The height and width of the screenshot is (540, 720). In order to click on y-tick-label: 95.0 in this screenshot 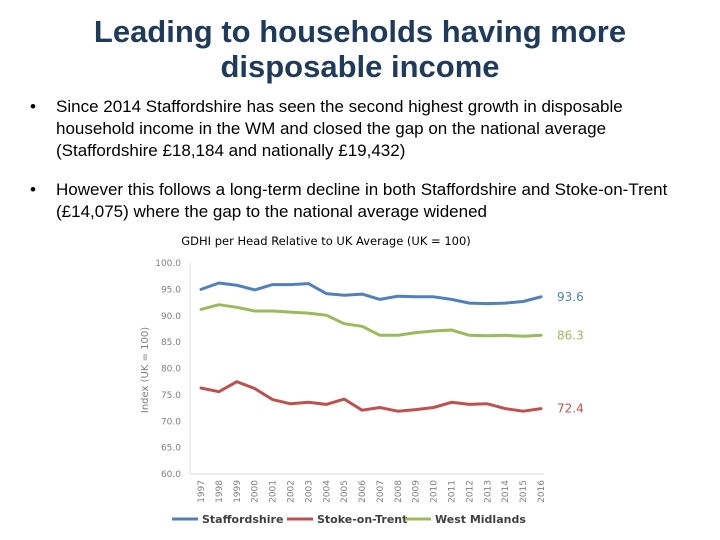, I will do `click(171, 290)`.